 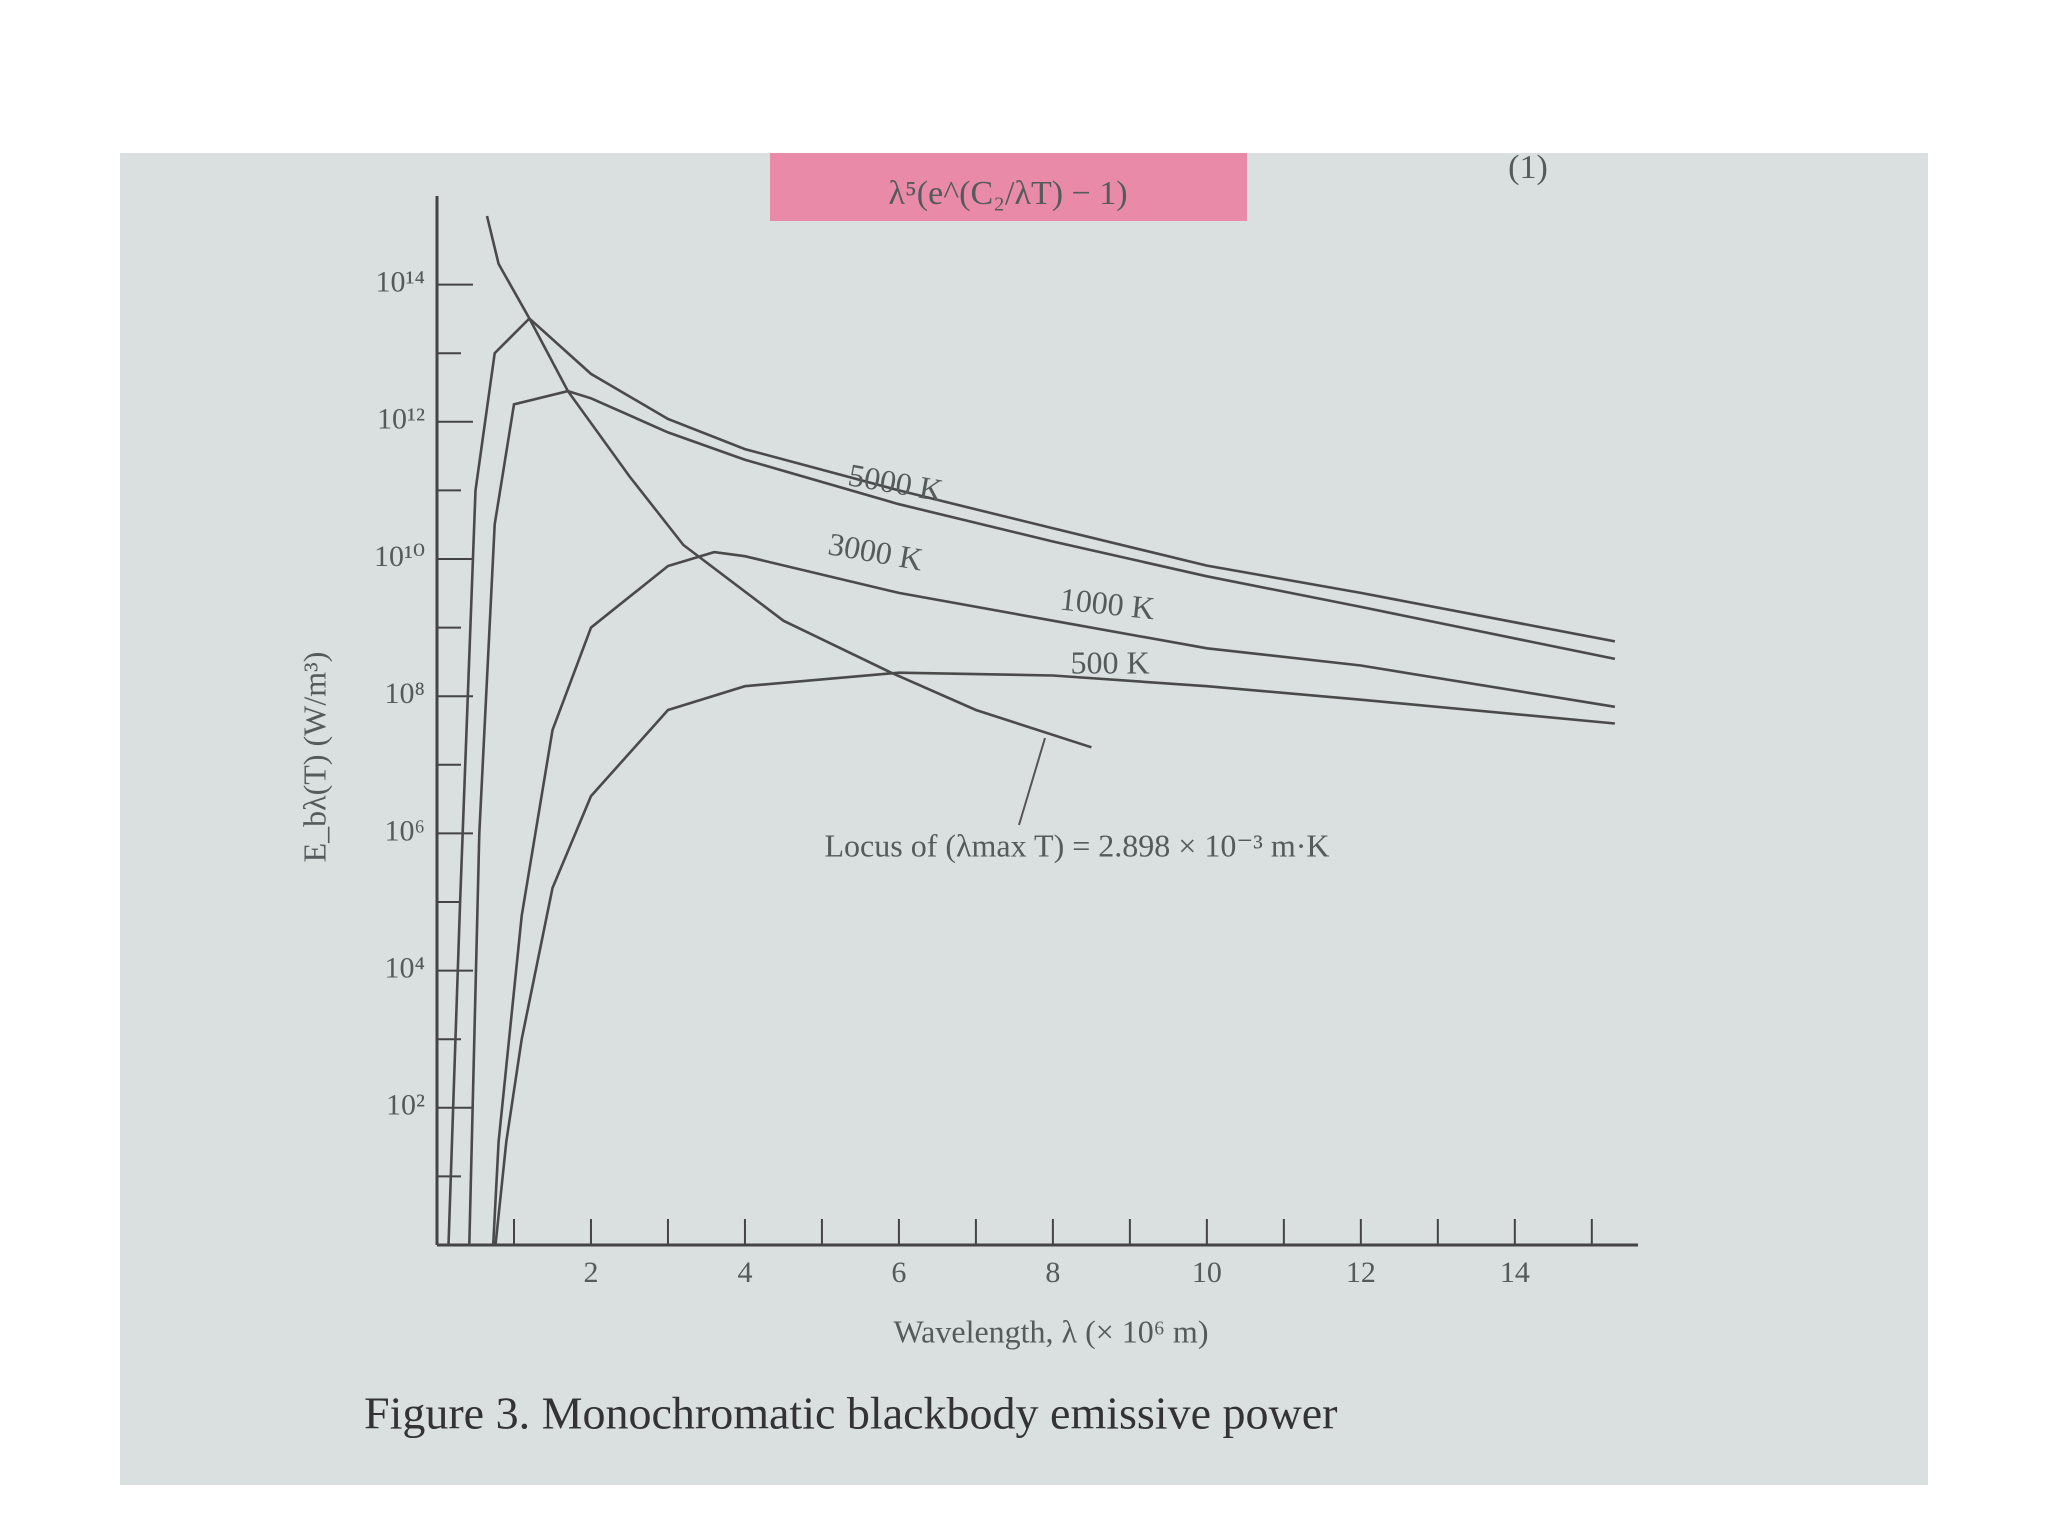 What do you see at coordinates (400, 281) in the screenshot?
I see `y-tick-label: 10¹⁴` at bounding box center [400, 281].